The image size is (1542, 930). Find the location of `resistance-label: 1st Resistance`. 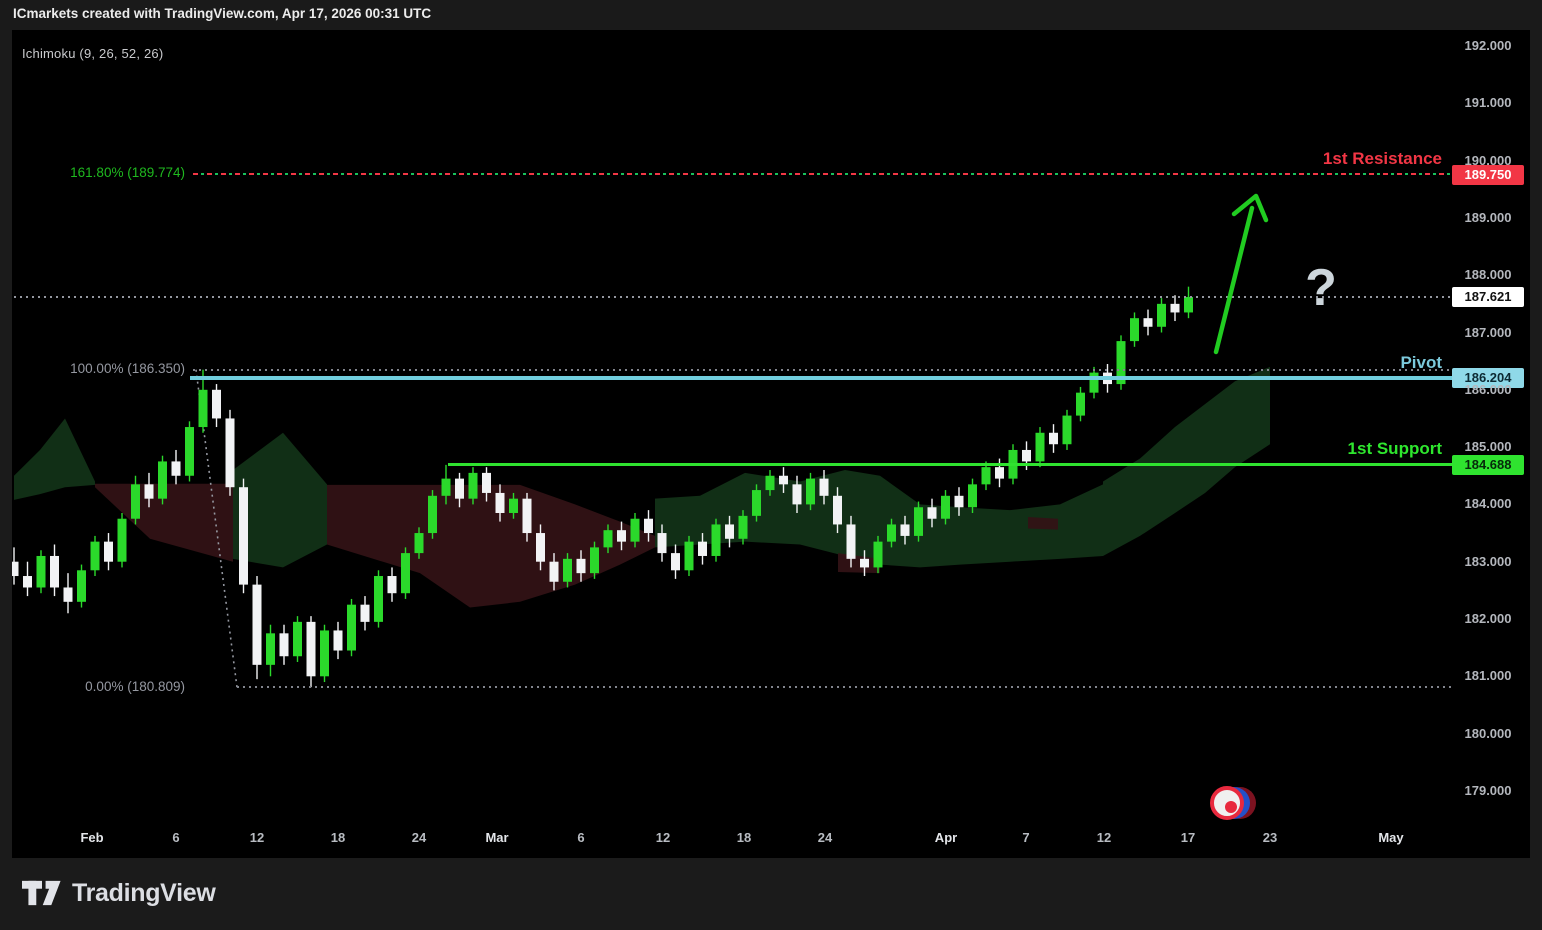

resistance-label: 1st Resistance is located at coordinates (1382, 158).